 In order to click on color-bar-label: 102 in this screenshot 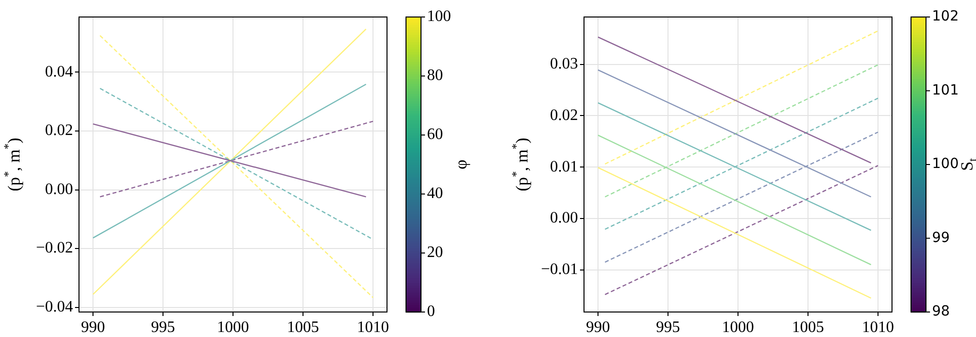, I will do `click(945, 16)`.